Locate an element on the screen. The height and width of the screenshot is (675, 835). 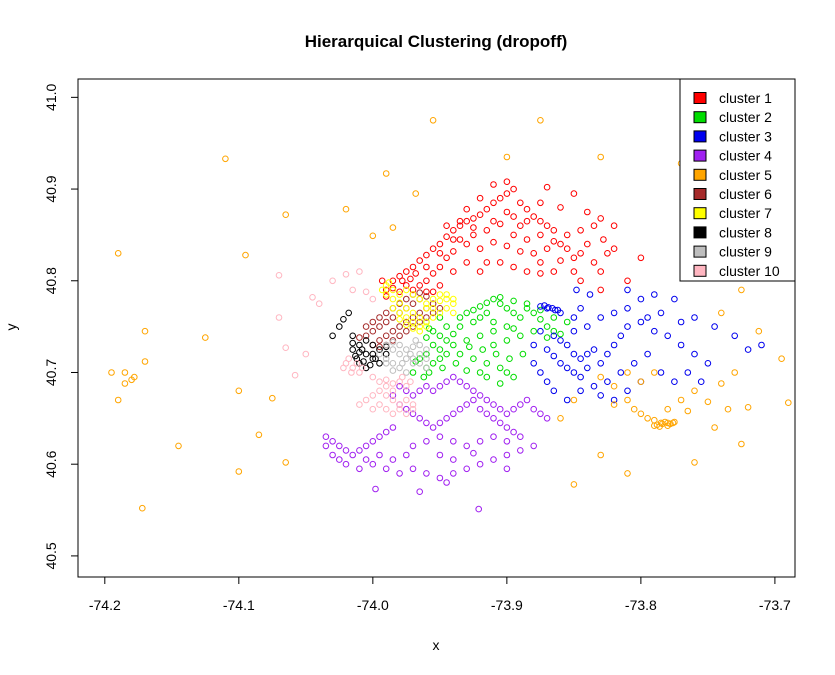
y-tick-label: 41.0 is located at coordinates (51, 97).